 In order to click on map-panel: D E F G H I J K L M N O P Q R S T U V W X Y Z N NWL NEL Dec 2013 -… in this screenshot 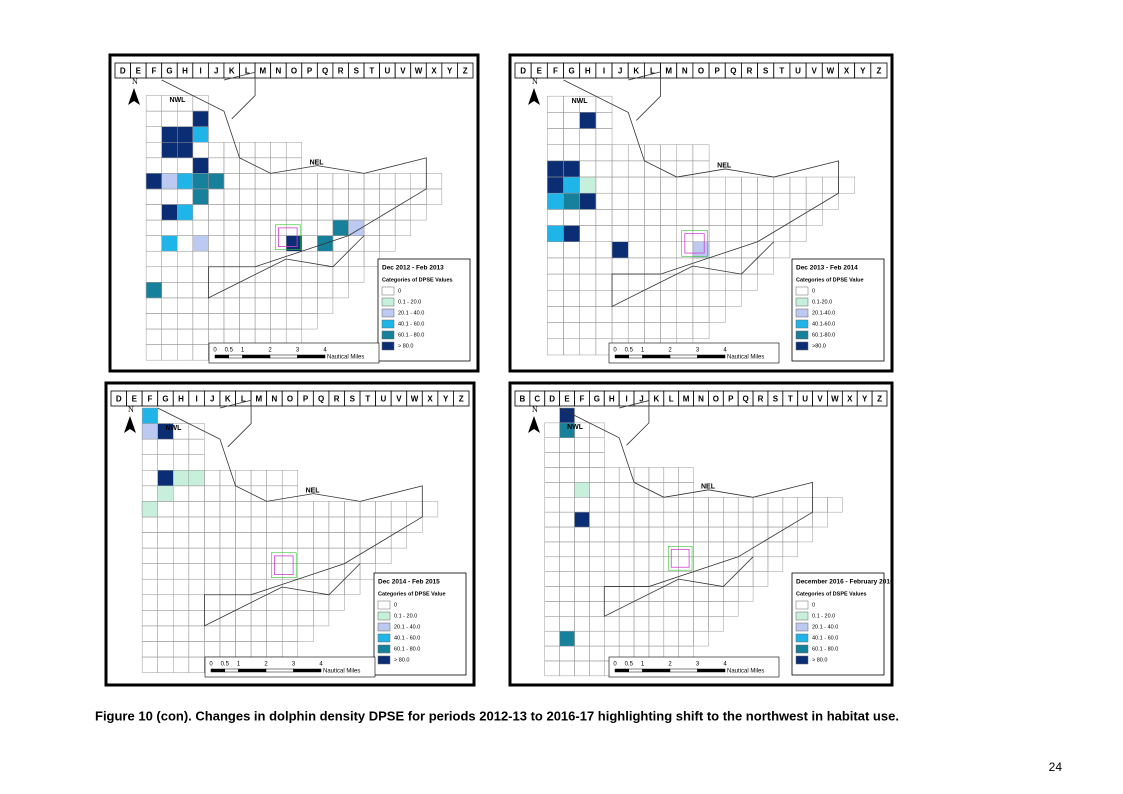, I will do `click(701, 213)`.